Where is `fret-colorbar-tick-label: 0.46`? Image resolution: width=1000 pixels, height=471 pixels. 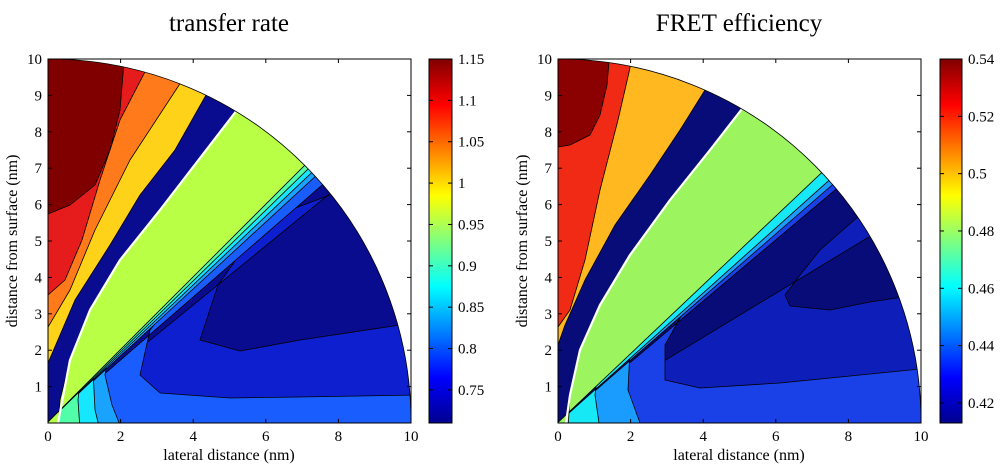 fret-colorbar-tick-label: 0.46 is located at coordinates (981, 289).